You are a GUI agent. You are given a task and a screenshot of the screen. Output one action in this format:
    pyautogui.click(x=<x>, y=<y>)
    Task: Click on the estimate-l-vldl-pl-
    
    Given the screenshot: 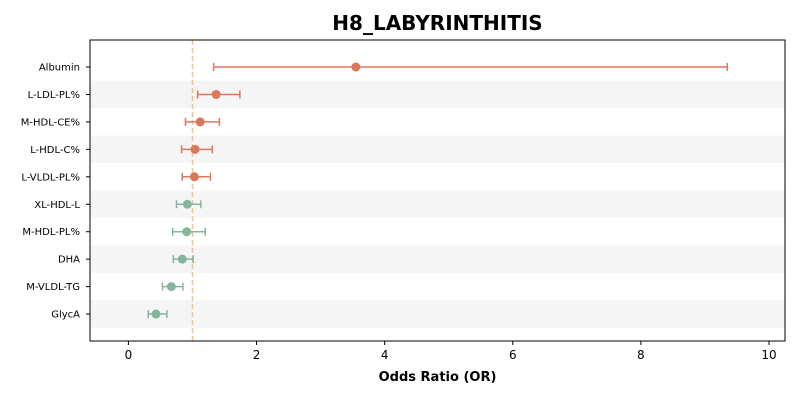 What is the action you would take?
    pyautogui.click(x=196, y=177)
    